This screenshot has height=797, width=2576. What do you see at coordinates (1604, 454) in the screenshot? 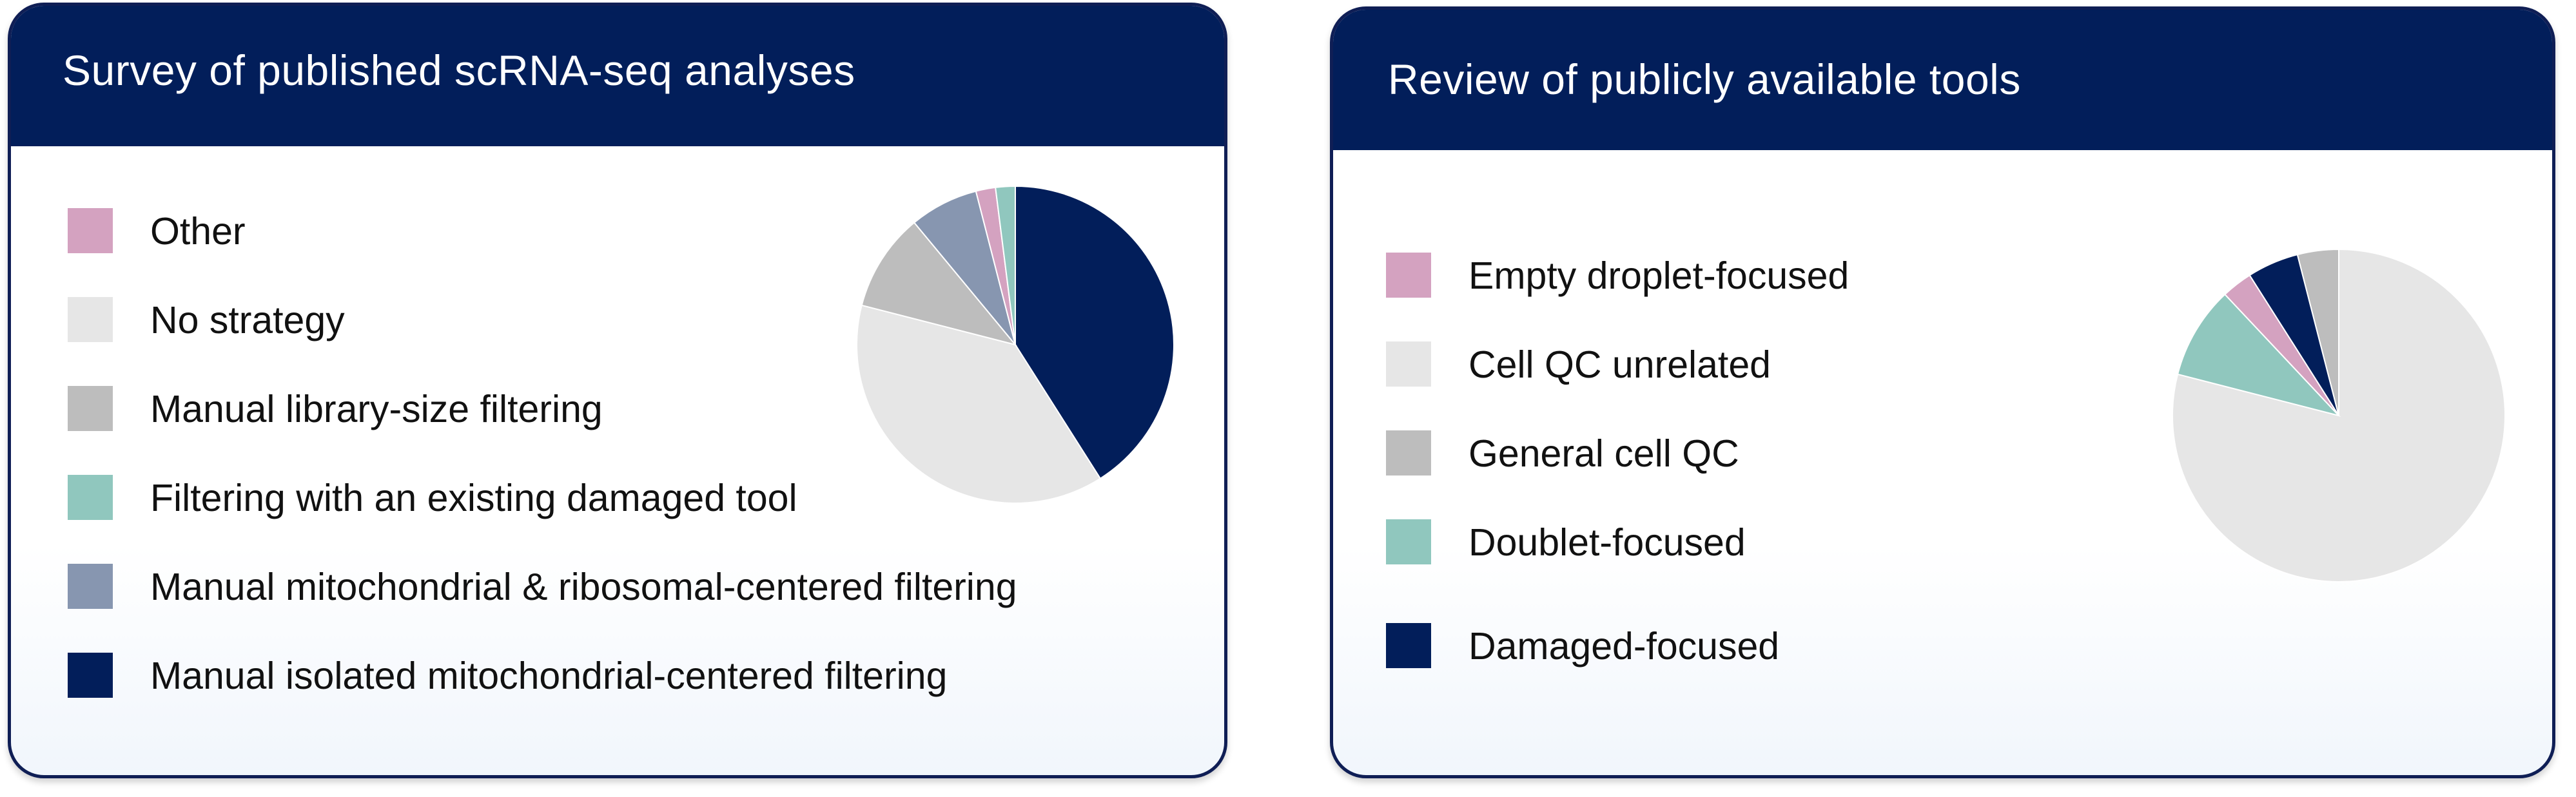
I see `legend-label-general-qc: General cell QC` at bounding box center [1604, 454].